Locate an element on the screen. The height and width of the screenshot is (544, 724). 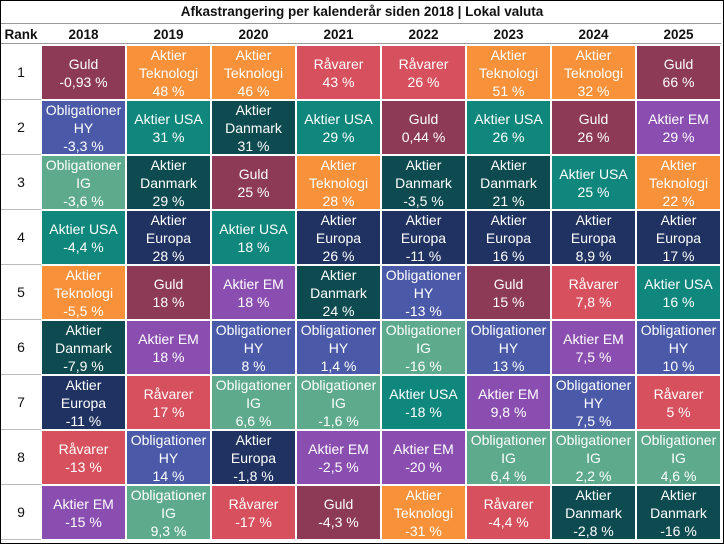
return-value: 6,4 % is located at coordinates (508, 475).